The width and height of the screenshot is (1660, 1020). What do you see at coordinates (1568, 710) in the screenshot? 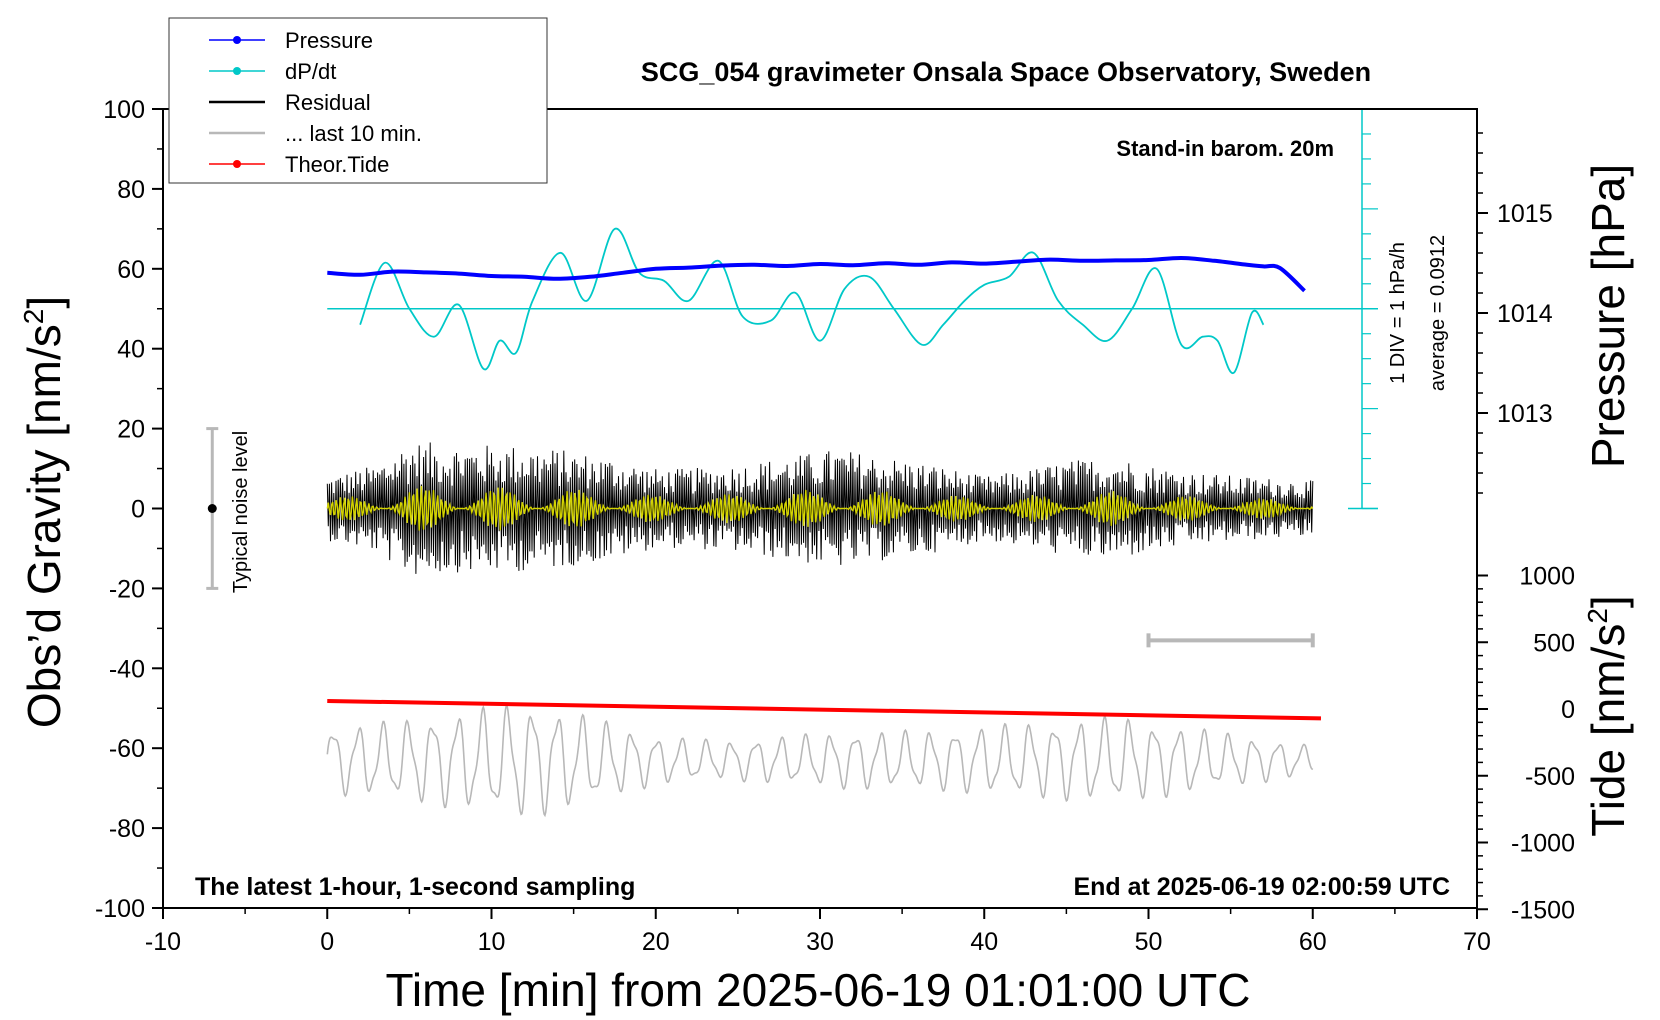
I see `tide-tick-label: 0` at bounding box center [1568, 710].